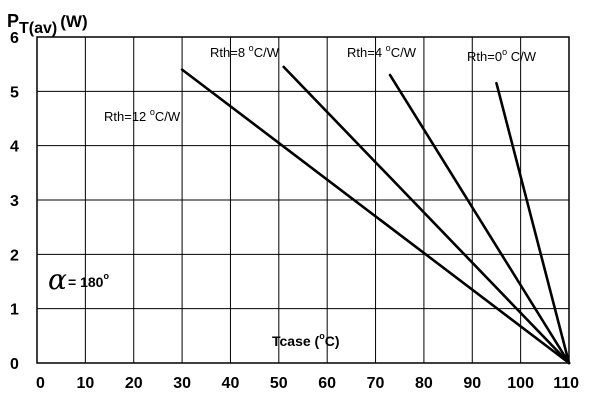  What do you see at coordinates (296, 341) in the screenshot?
I see `x-axis-label-prefix: Tcase (` at bounding box center [296, 341].